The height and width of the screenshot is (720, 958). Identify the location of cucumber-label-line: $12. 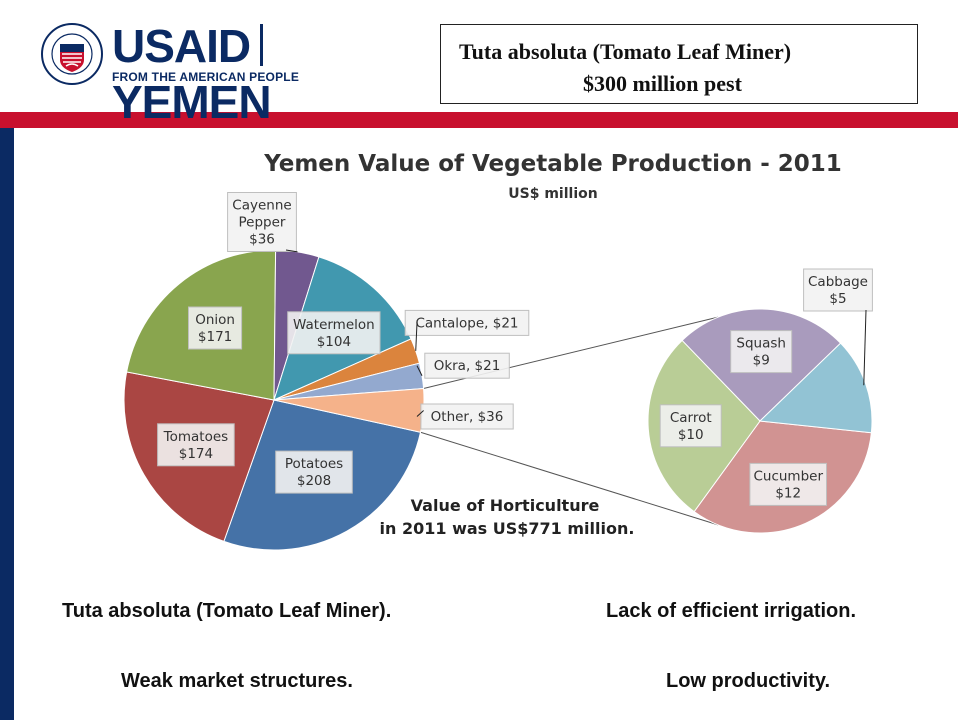
(788, 493).